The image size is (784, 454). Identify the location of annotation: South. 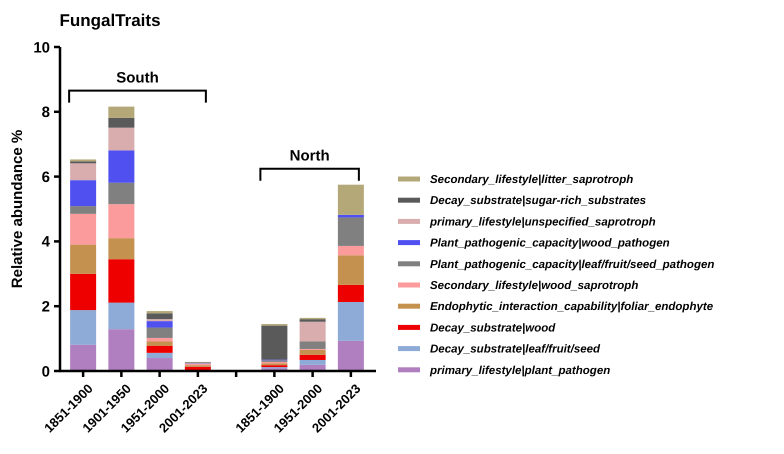
(137, 78).